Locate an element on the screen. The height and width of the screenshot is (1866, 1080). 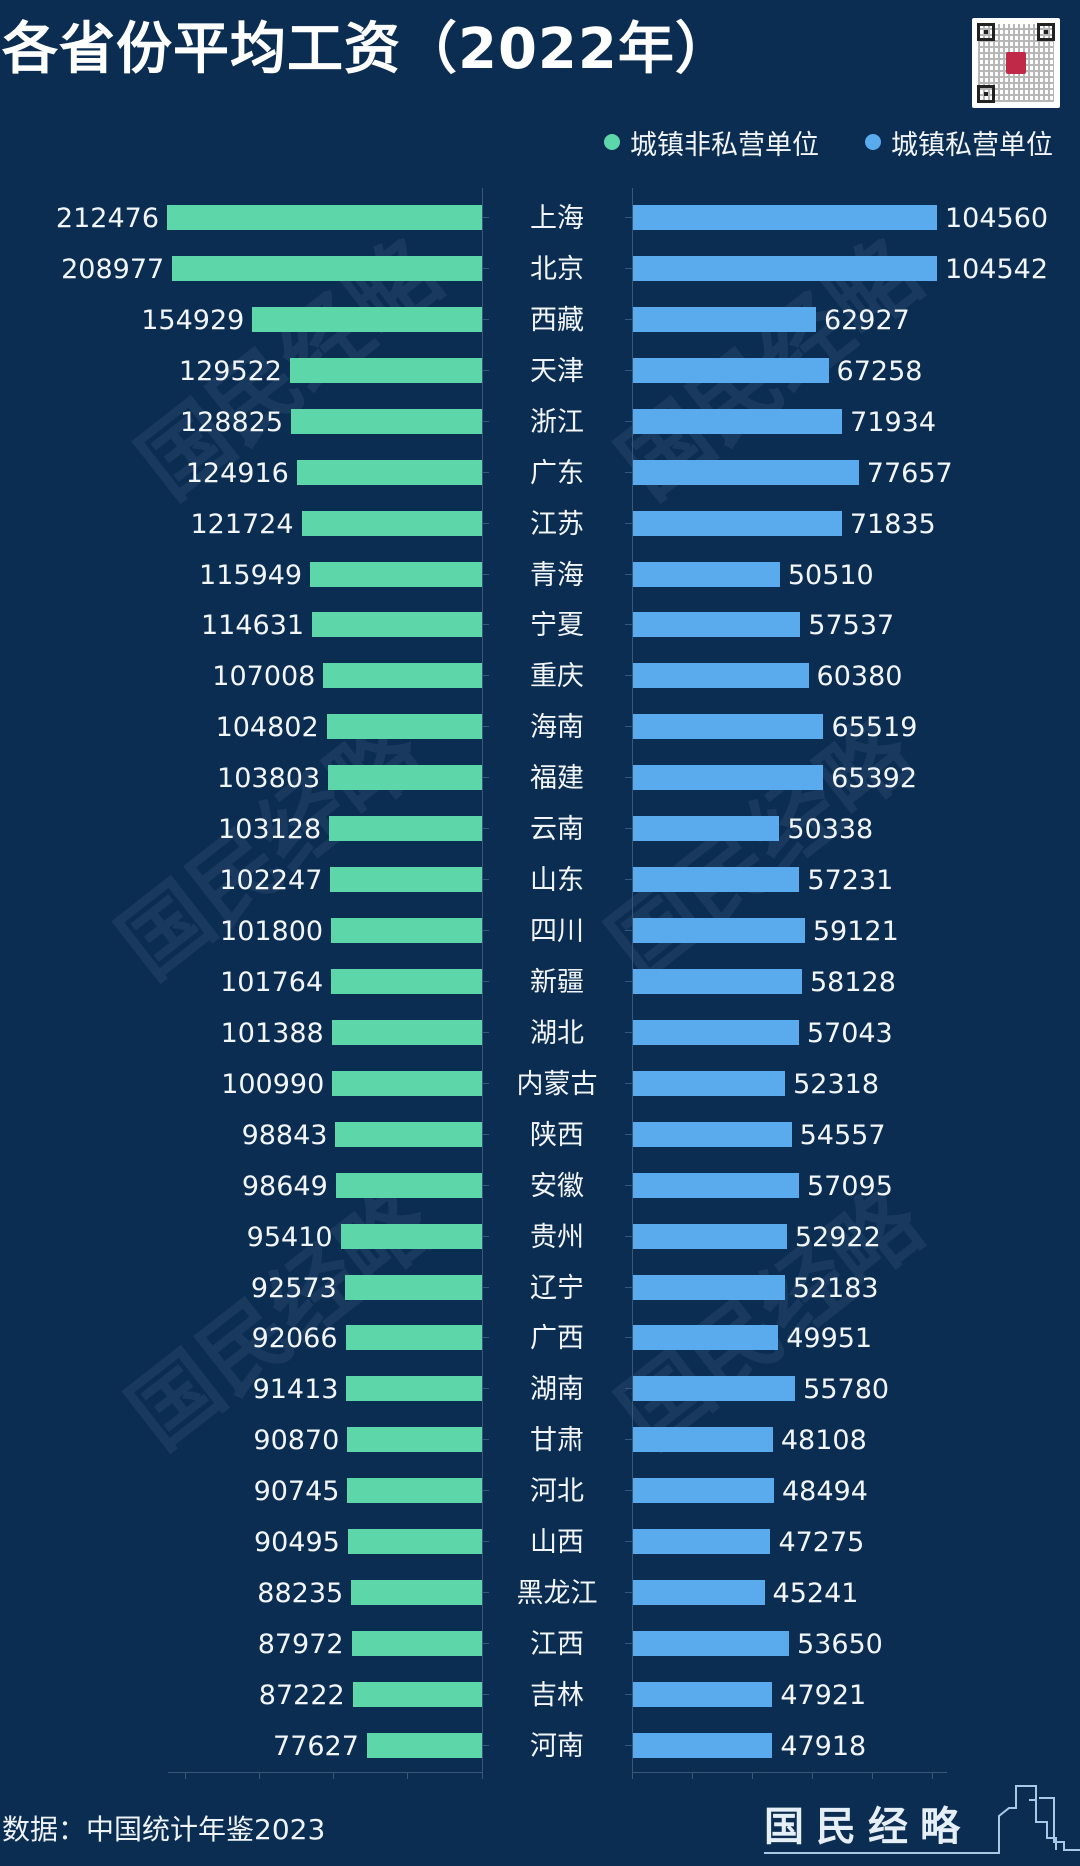
value-non-private: 154929 is located at coordinates (193, 320).